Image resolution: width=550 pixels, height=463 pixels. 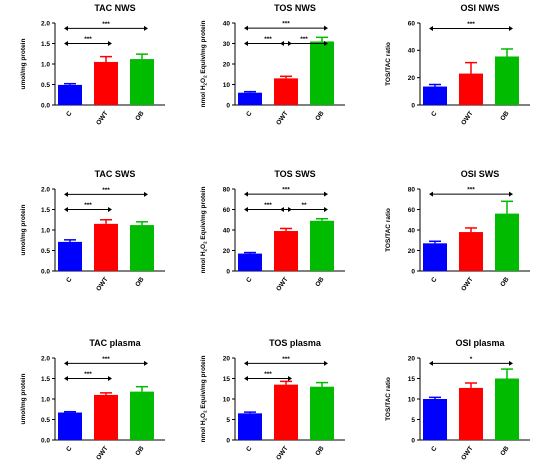 What do you see at coordinates (480, 174) in the screenshot?
I see `chart-title: OSI SWS` at bounding box center [480, 174].